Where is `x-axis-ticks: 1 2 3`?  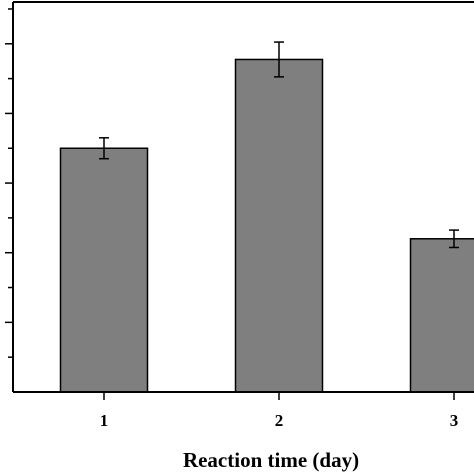
x-axis-ticks: 1 2 3 is located at coordinates (279, 411).